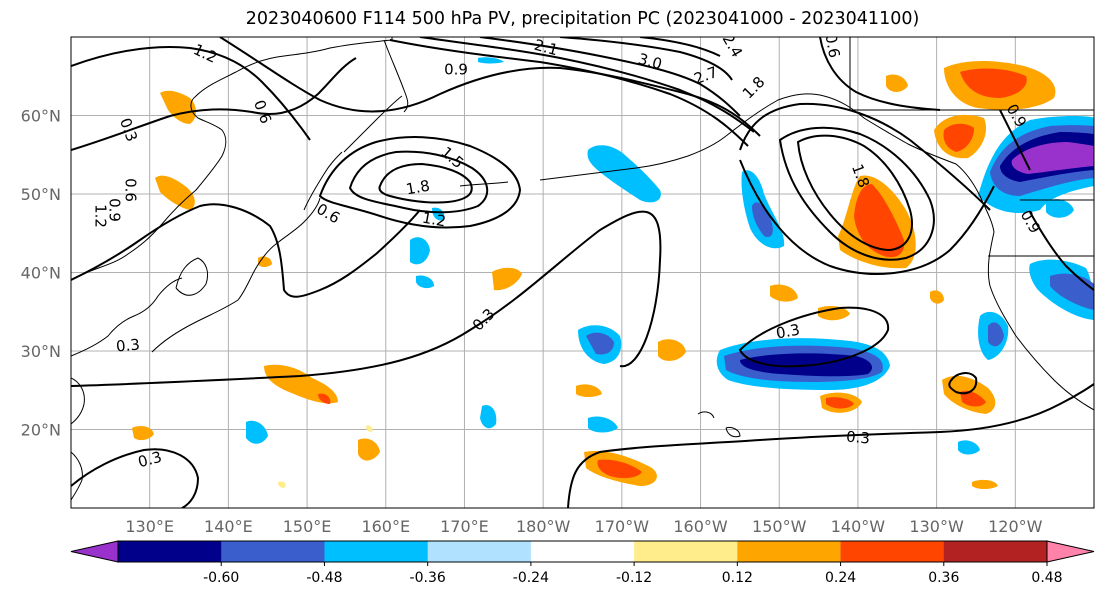 This screenshot has height=601, width=1105. What do you see at coordinates (94, 551) in the screenshot?
I see `colorbar-extend-low` at bounding box center [94, 551].